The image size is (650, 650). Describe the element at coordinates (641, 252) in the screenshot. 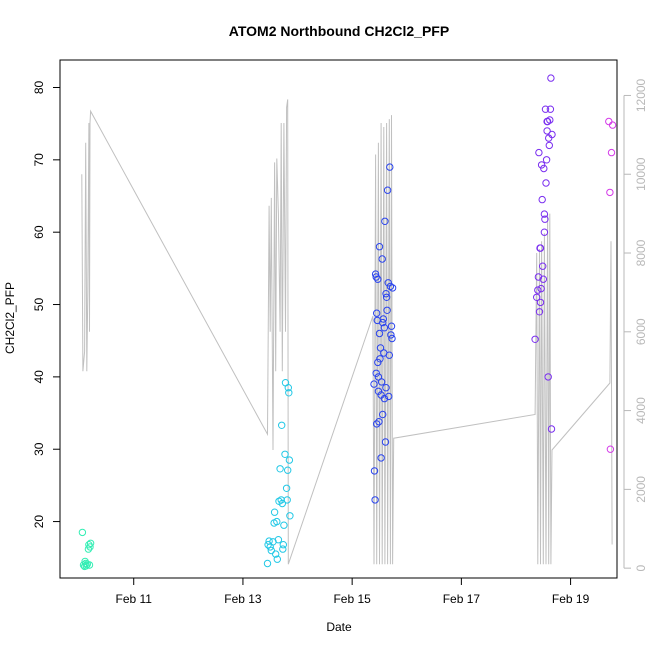

I see `y2-tick-label: 8000` at that location.